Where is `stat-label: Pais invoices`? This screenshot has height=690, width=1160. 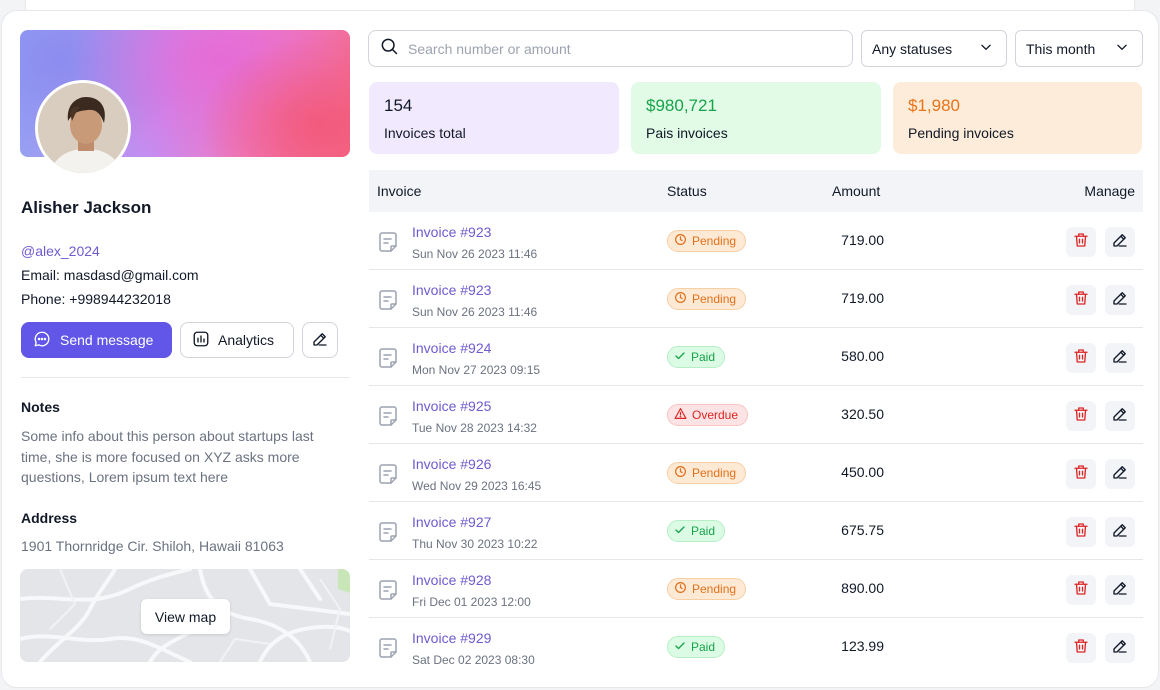
stat-label: Pais invoices is located at coordinates (687, 133).